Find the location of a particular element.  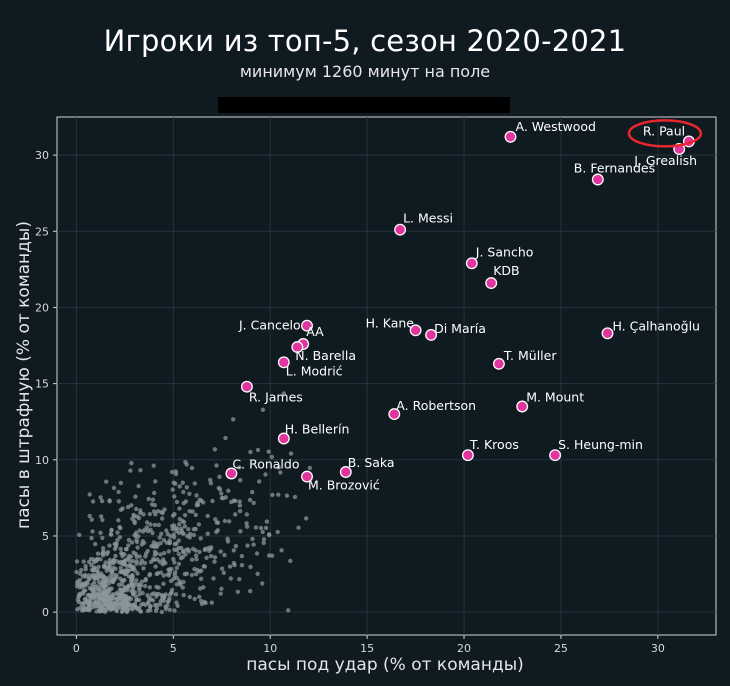

x-tick-label: 20 is located at coordinates (464, 648).